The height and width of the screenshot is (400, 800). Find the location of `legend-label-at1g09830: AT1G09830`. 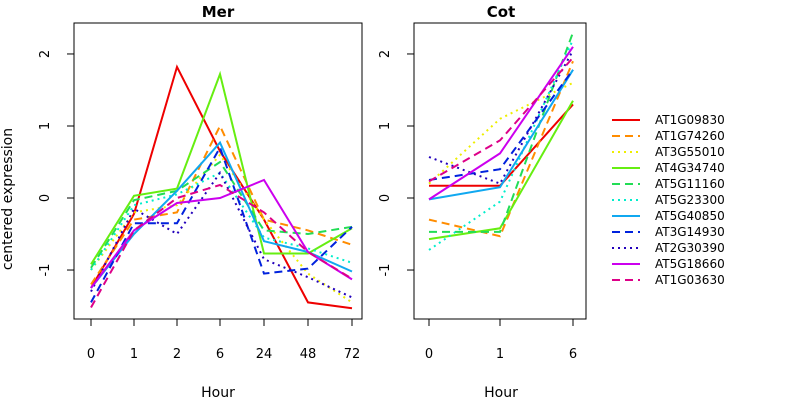

legend-label-at1g09830: AT1G09830 is located at coordinates (690, 120).